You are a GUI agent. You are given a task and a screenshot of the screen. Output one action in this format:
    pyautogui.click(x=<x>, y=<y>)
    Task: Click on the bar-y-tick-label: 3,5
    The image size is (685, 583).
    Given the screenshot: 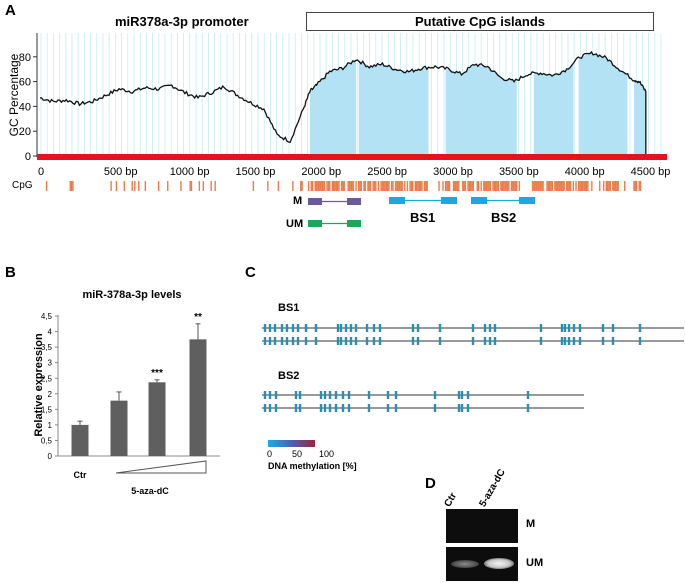 What is the action you would take?
    pyautogui.click(x=47, y=347)
    